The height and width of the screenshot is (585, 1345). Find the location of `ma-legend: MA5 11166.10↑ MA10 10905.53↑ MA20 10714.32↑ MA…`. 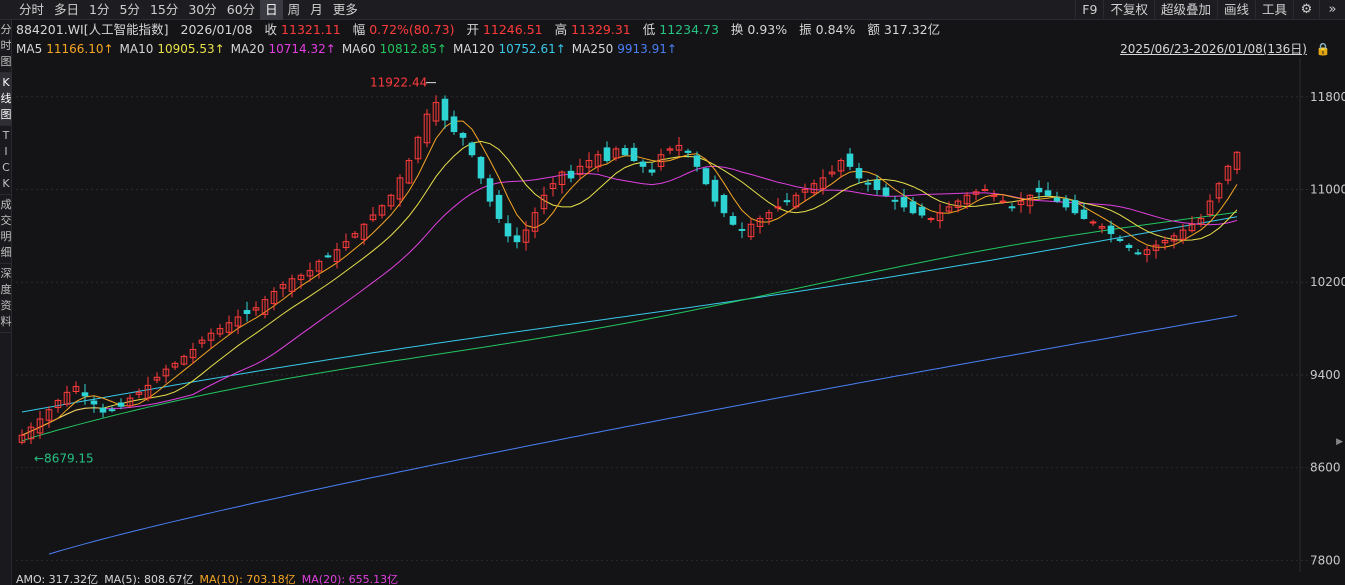

ma-legend: MA5 11166.10↑ MA10 10905.53↑ MA20 10714.32↑ MA… is located at coordinates (349, 49).